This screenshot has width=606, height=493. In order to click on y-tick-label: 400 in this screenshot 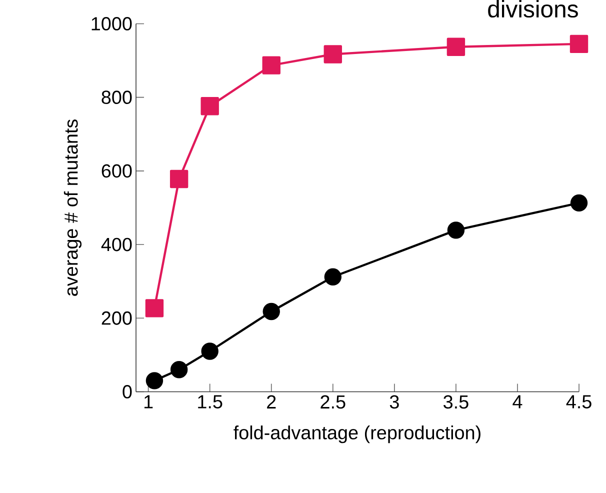, I will do `click(116, 245)`.